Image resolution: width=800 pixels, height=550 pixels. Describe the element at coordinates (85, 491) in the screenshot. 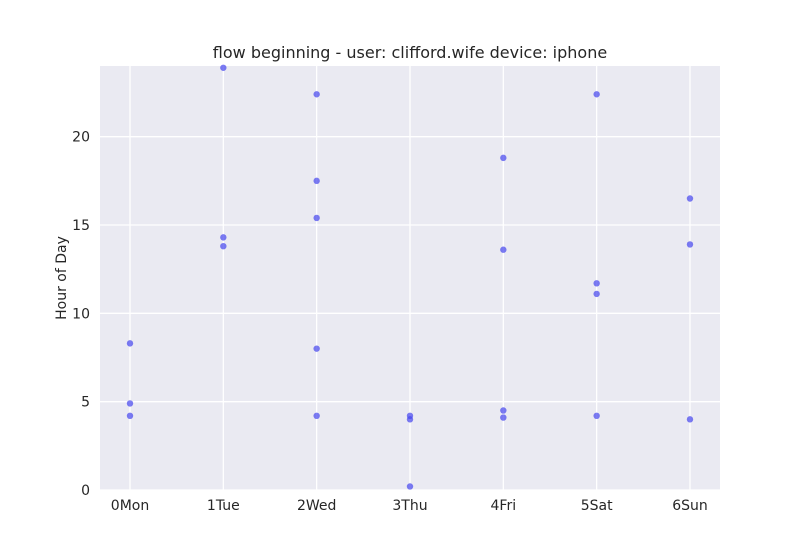

I see `y-tick-label: 0` at that location.